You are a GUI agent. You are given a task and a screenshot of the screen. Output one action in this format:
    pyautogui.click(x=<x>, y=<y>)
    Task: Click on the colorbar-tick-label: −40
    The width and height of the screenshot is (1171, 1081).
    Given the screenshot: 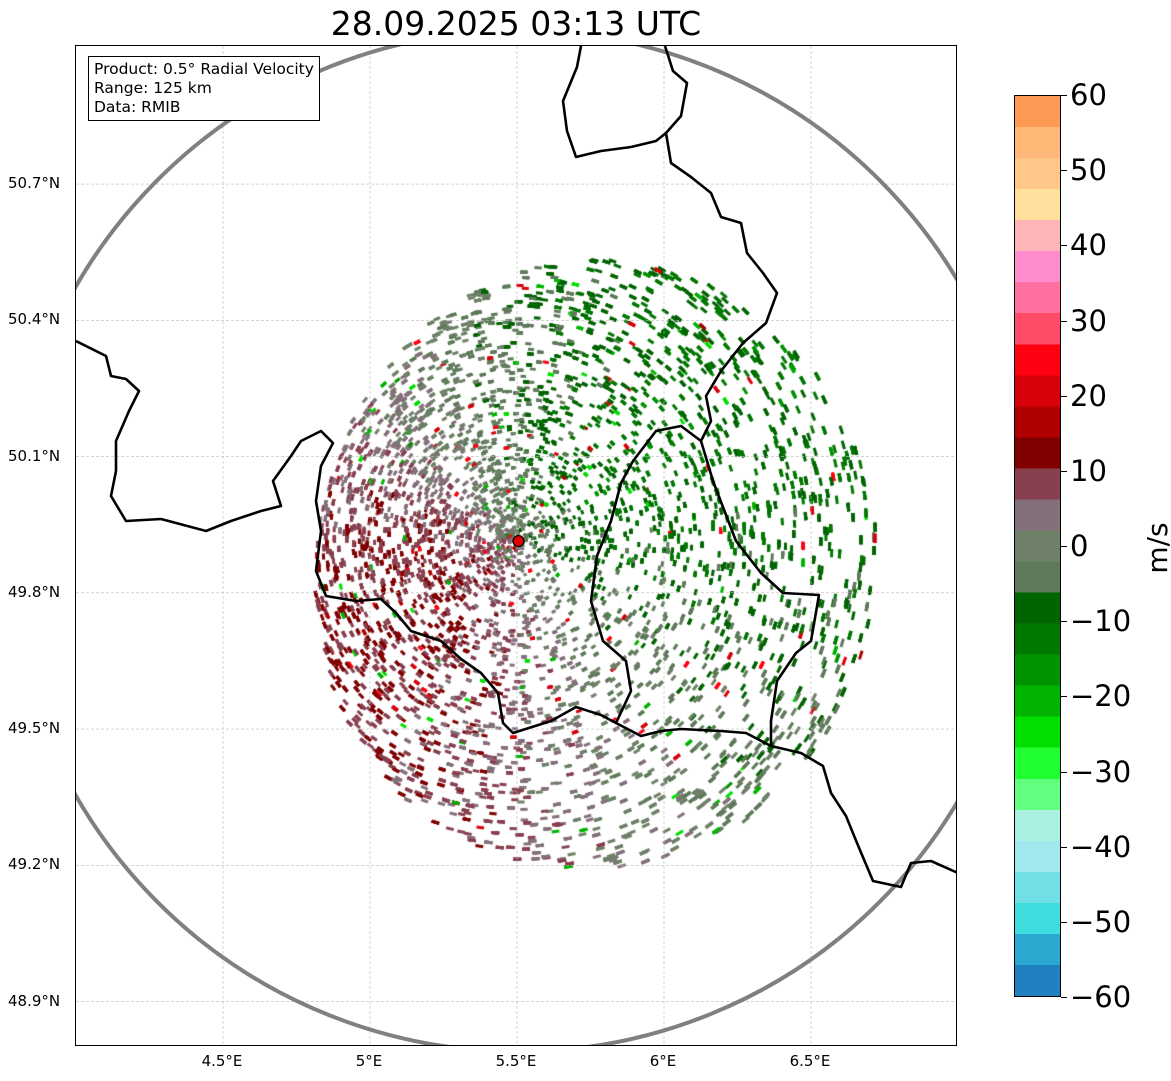 What is the action you would take?
    pyautogui.click(x=1101, y=846)
    